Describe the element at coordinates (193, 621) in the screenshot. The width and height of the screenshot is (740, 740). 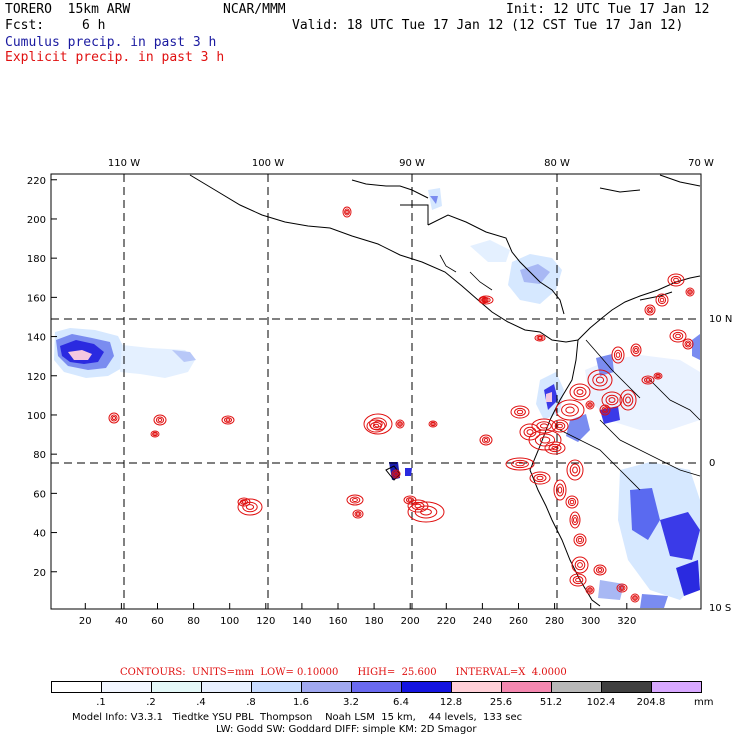
I see `x-tick-label: 80` at that location.